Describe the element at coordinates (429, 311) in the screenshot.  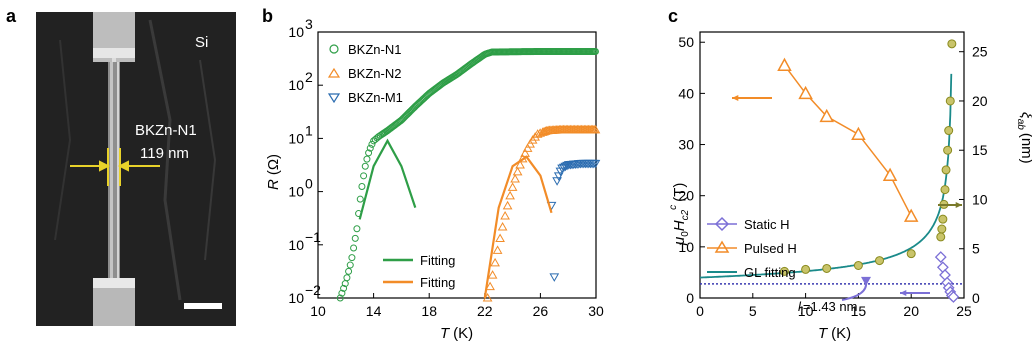
I see `x-tick-label: 18` at that location.